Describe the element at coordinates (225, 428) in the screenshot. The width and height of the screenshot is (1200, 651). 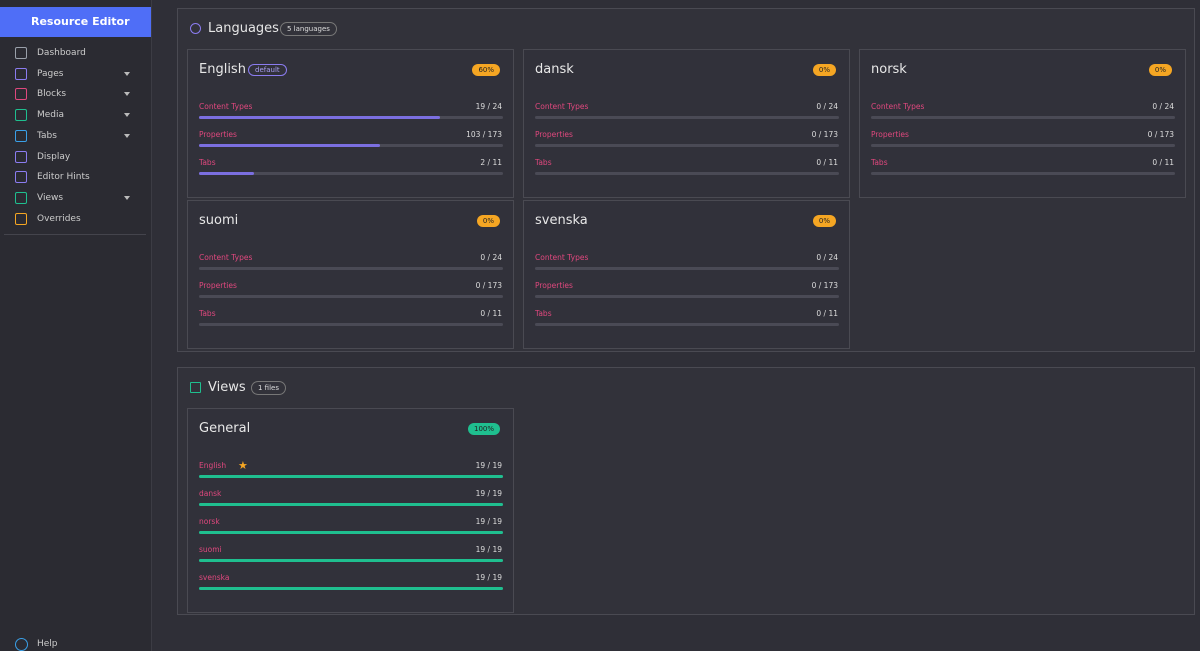
I see `card-title: General` at that location.